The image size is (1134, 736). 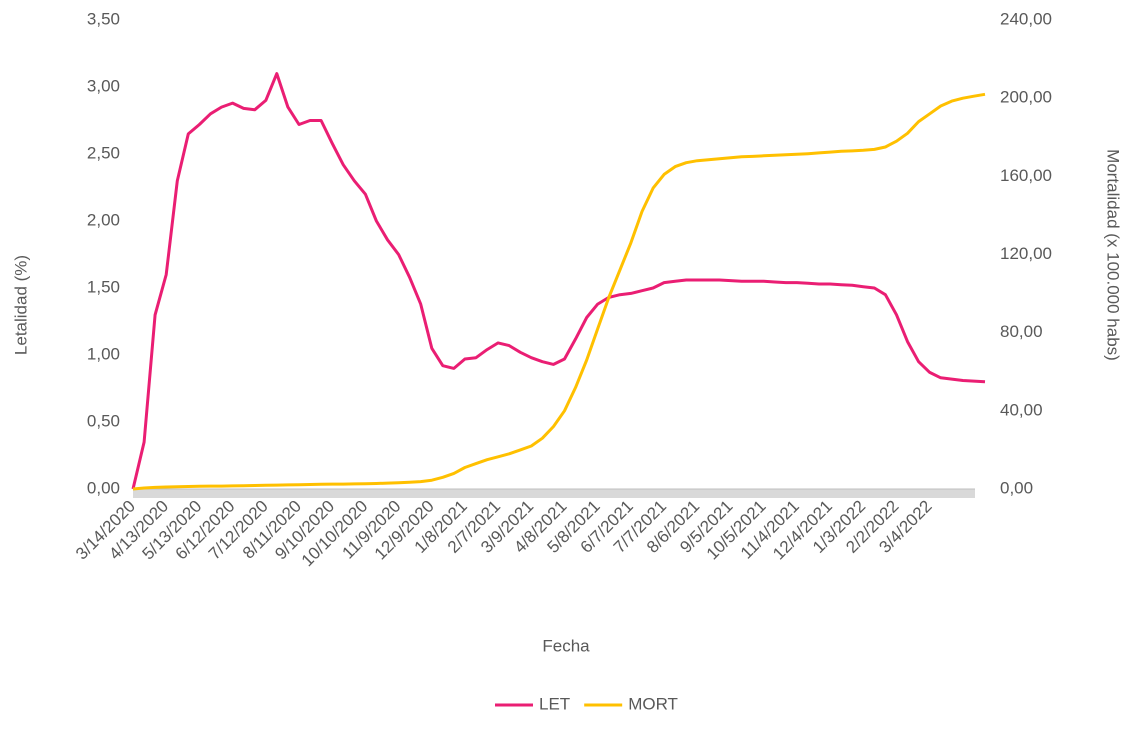 What do you see at coordinates (103, 353) in the screenshot?
I see `y-tick-label: 1,00` at bounding box center [103, 353].